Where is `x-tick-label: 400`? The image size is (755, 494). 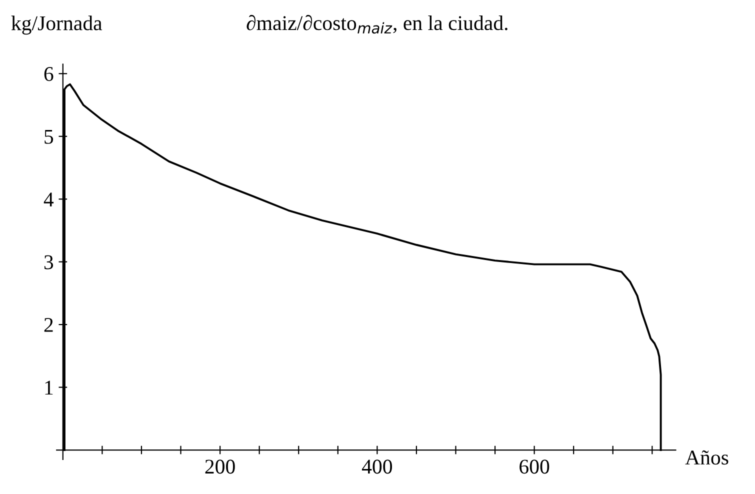 x-tick-label: 400 is located at coordinates (377, 467).